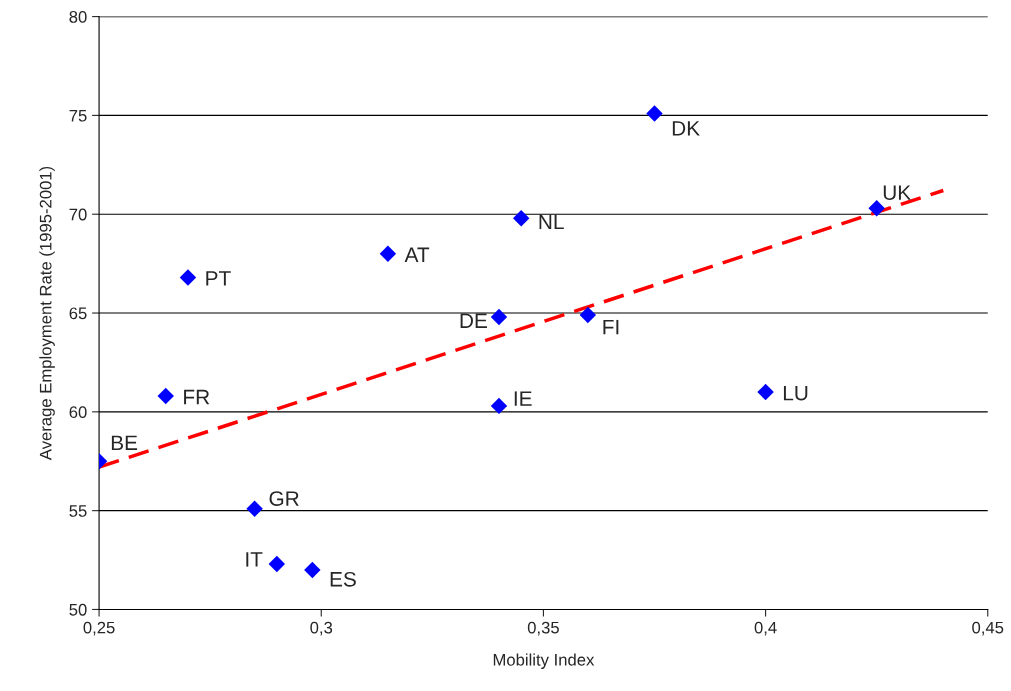  Describe the element at coordinates (897, 192) in the screenshot. I see `annotation: UK` at that location.